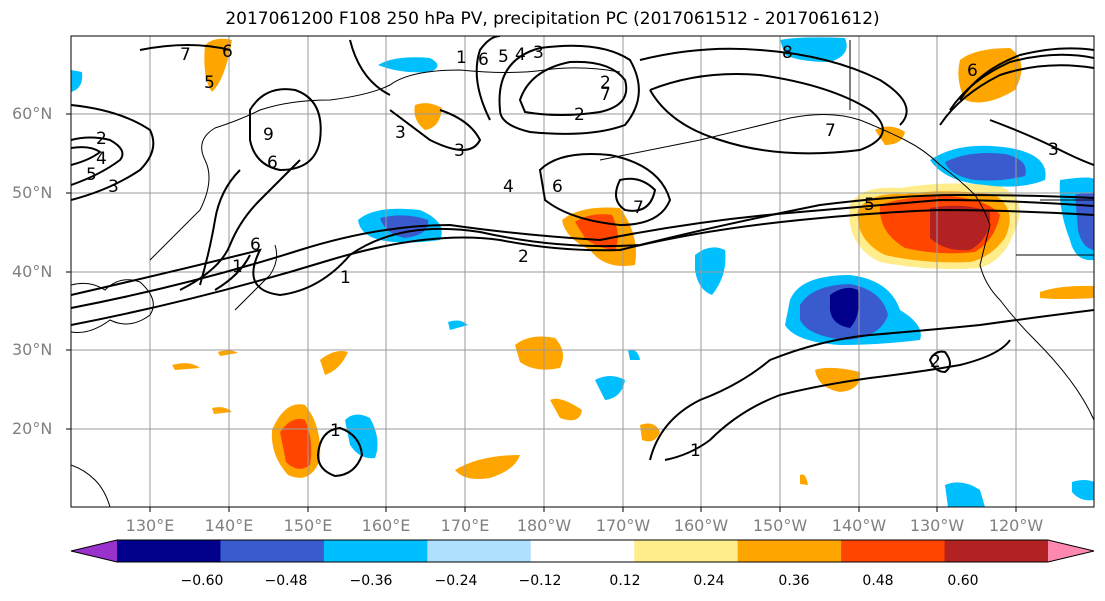 The height and width of the screenshot is (601, 1105). What do you see at coordinates (308, 525) in the screenshot?
I see `lon-label: 150°E` at bounding box center [308, 525].